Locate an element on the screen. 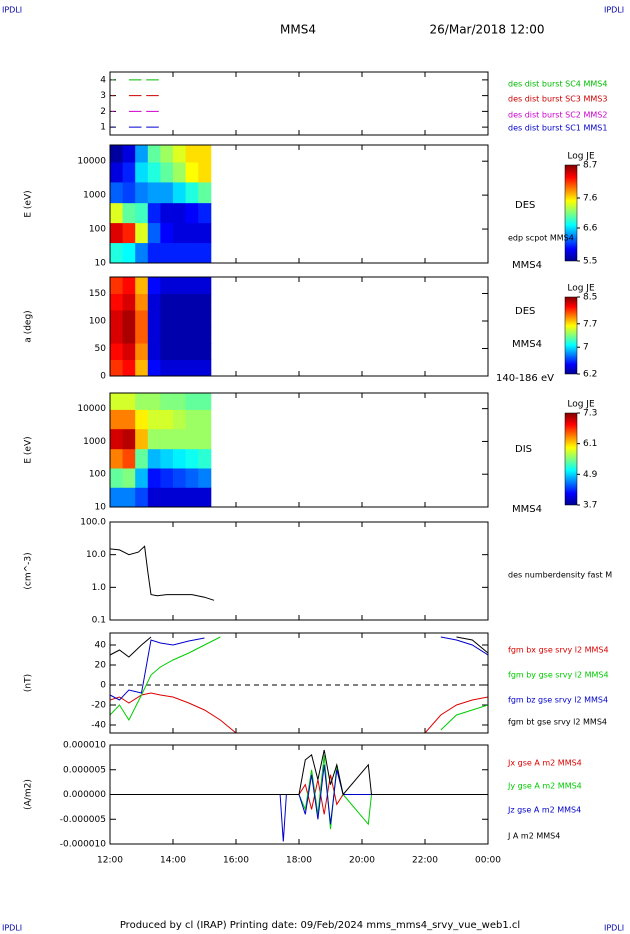 This screenshot has height=934, width=630. colorbar-tick-label: 7.3 is located at coordinates (590, 414).